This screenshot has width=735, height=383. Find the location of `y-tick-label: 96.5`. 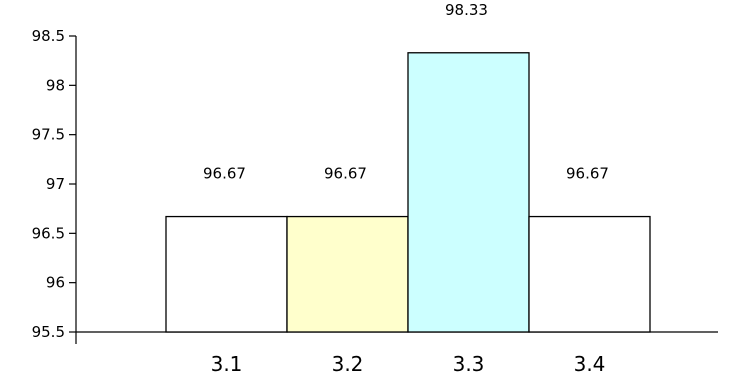

y-tick-label: 96.5 is located at coordinates (48, 233).